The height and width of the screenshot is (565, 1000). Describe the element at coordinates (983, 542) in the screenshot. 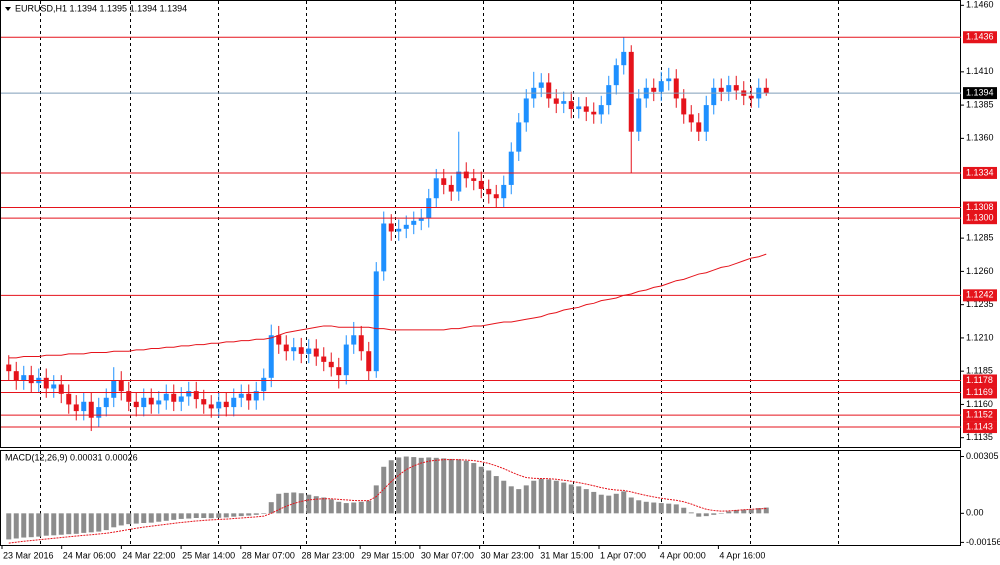

I see `y-tick-label: -0.00156` at that location.